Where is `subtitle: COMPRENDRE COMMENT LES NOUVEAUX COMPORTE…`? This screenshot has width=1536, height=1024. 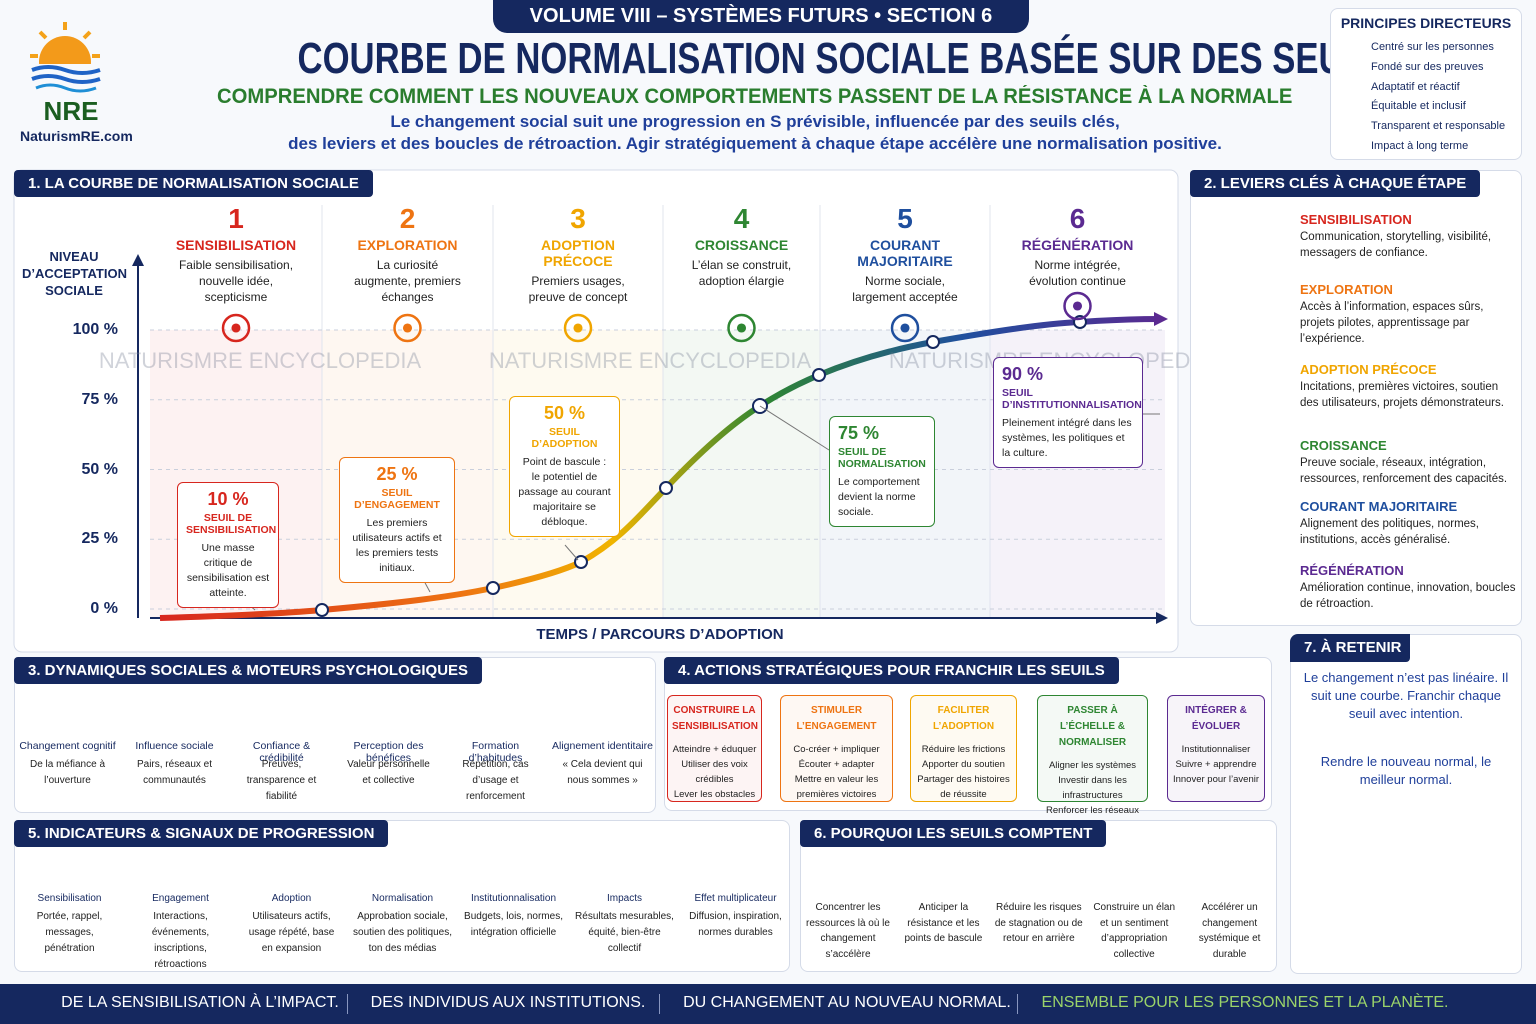 subtitle: COMPRENDRE COMMENT LES NOUVEAUX COMPORTE… is located at coordinates (755, 97).